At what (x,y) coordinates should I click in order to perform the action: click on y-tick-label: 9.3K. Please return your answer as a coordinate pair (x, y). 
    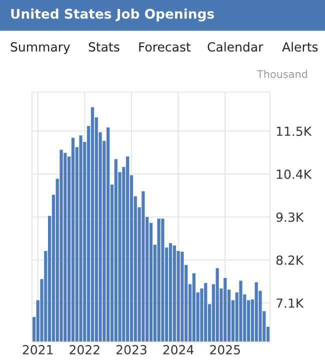
    Looking at the image, I should click on (290, 217).